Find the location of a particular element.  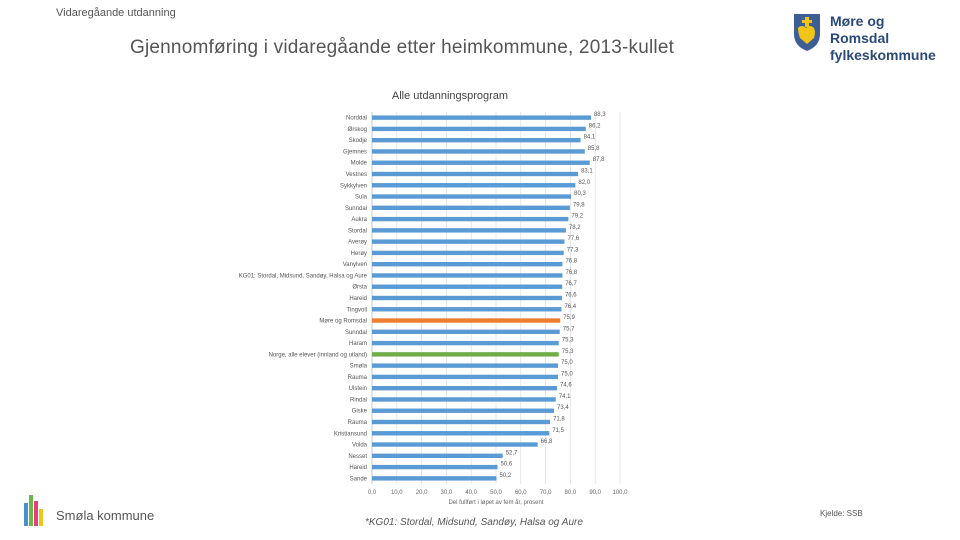

x-tick-label: 40,0 is located at coordinates (471, 493).